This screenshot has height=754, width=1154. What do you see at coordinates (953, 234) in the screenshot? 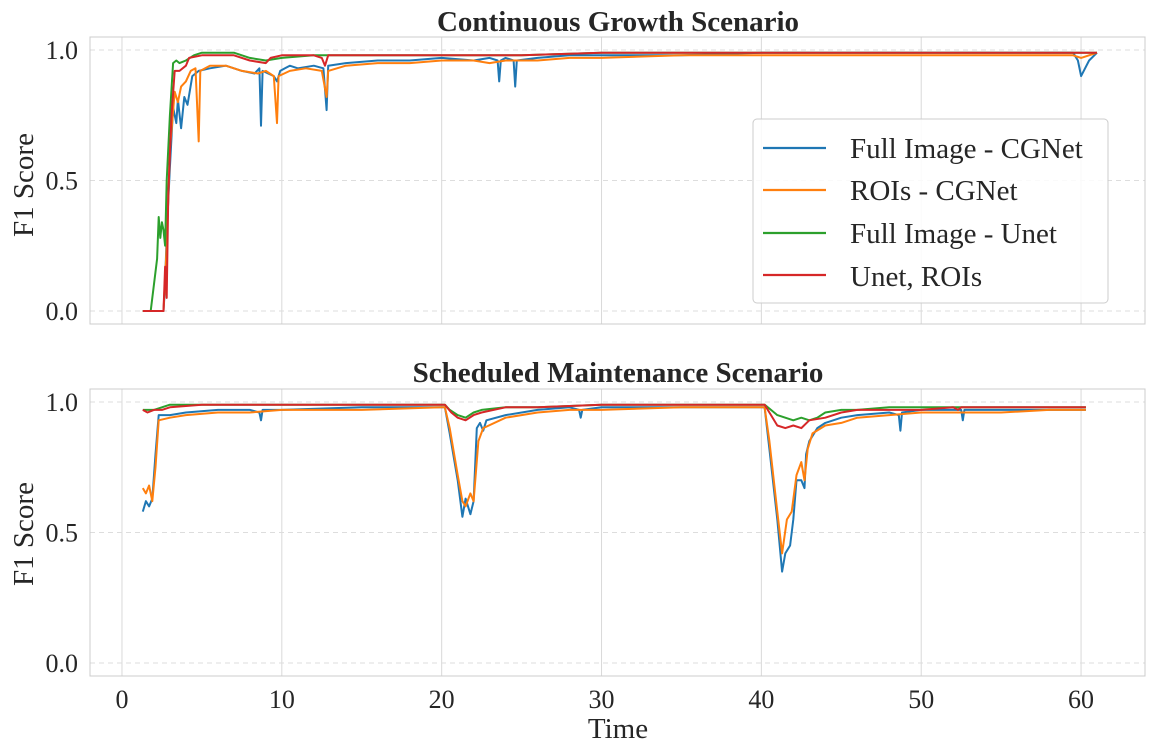
I see `legend-label-full-image-unet: Full Image - Unet` at bounding box center [953, 234].